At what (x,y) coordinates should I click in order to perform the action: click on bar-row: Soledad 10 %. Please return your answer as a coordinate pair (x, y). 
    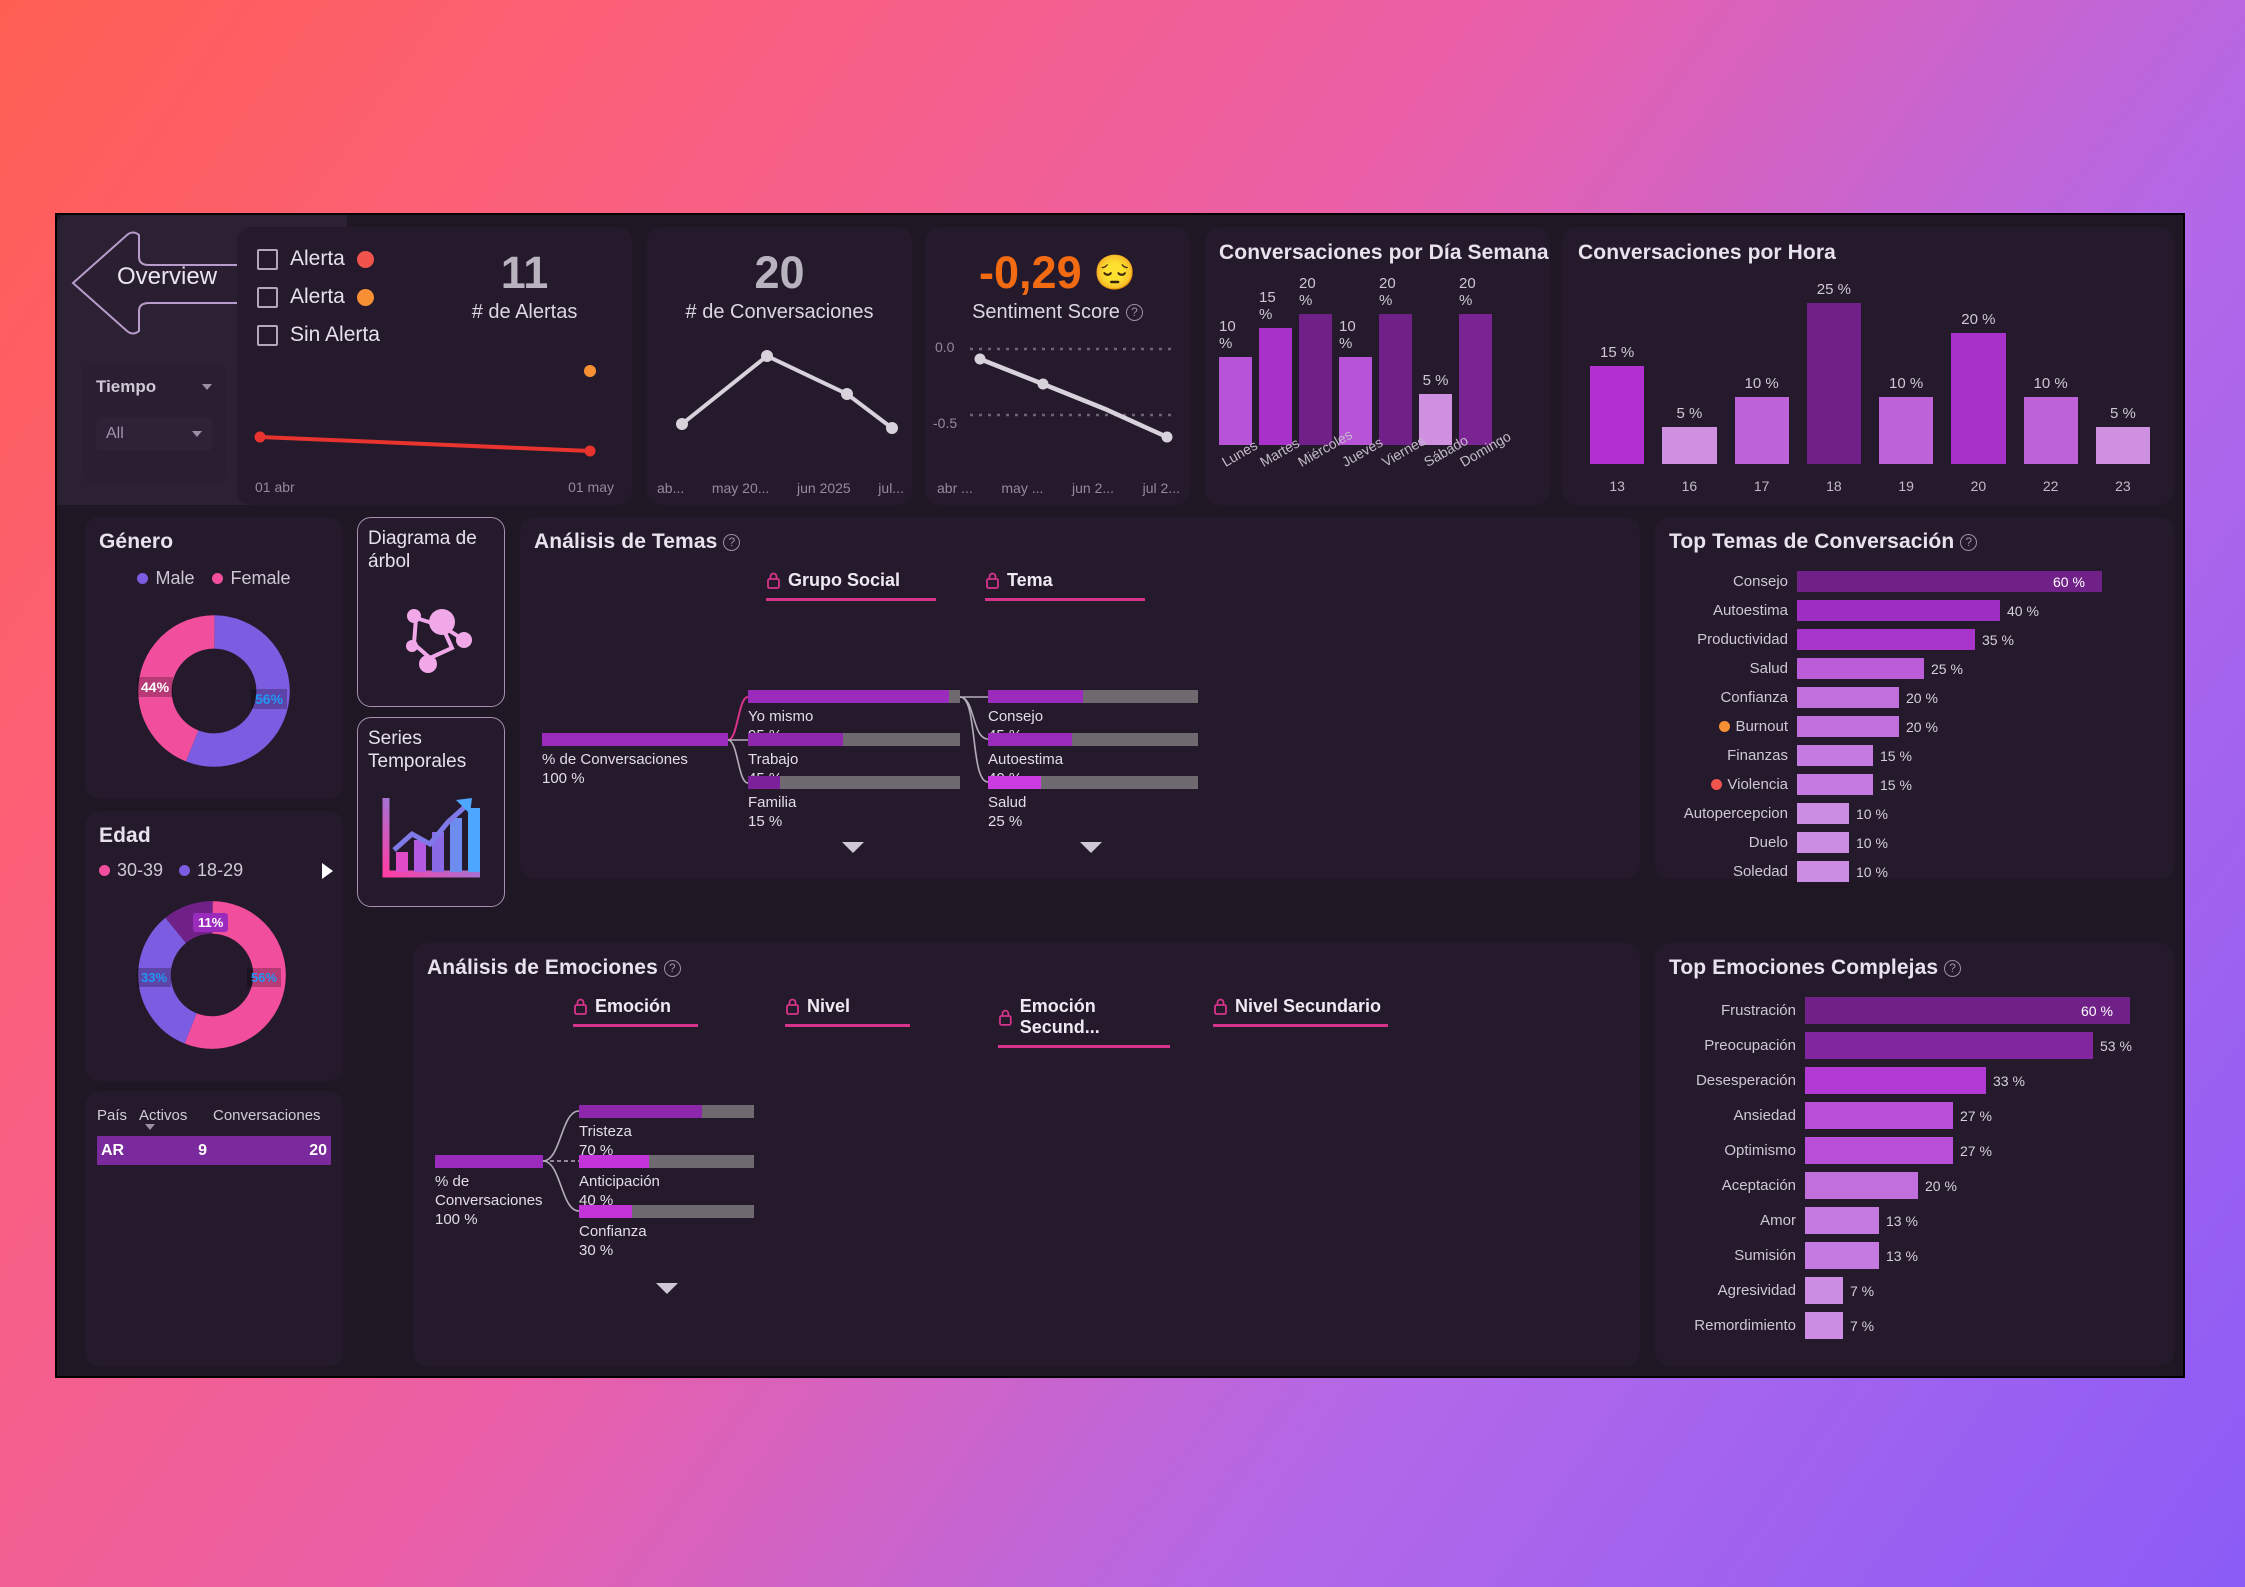
    Looking at the image, I should click on (1913, 871).